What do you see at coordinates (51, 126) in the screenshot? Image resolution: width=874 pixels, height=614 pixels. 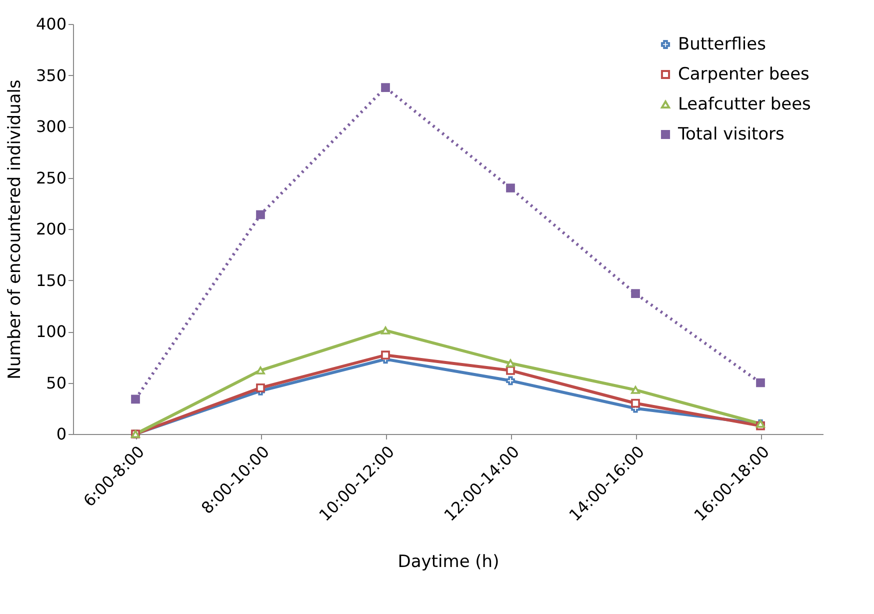 I see `y-tick-label: 300` at bounding box center [51, 126].